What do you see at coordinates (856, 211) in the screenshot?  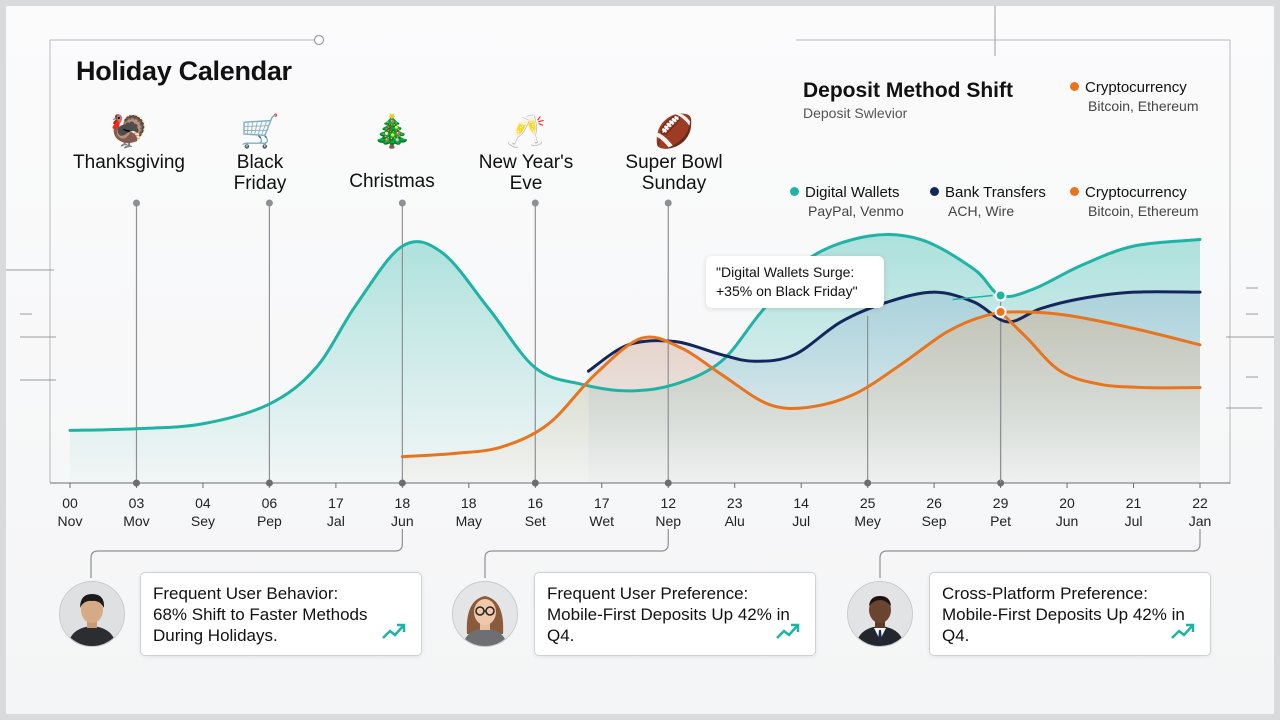 I see `legend-sublabel: PayPal, Venmo` at bounding box center [856, 211].